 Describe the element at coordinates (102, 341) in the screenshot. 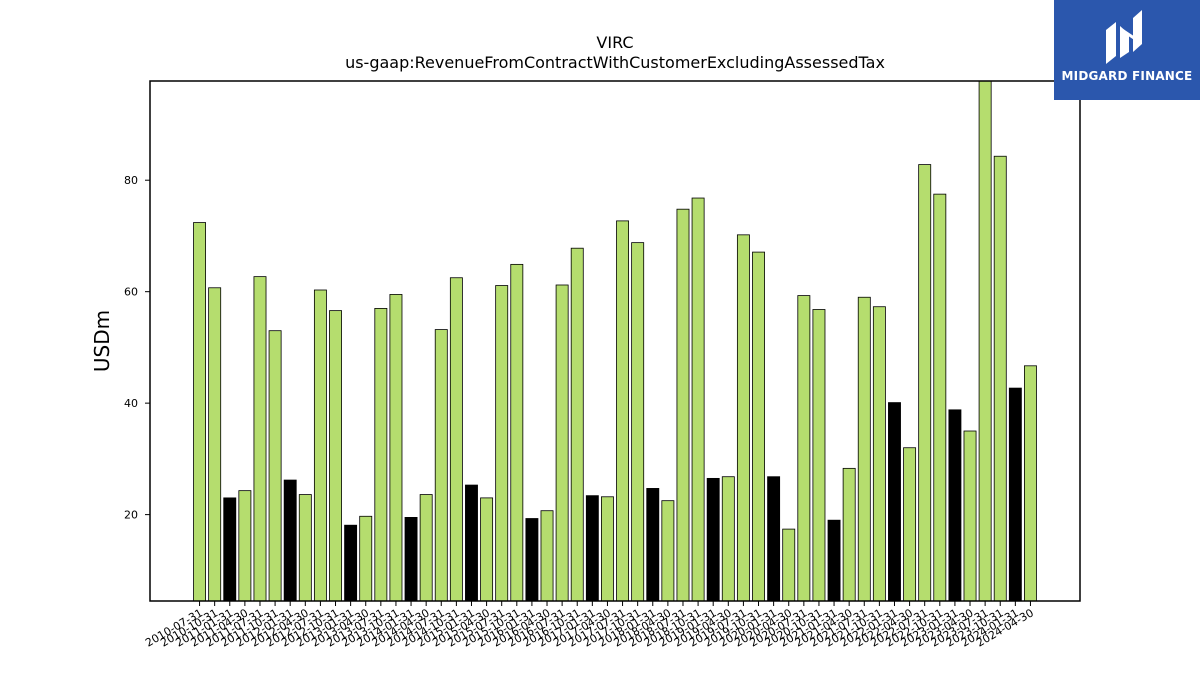

I see `y-axis-label: USDm` at that location.